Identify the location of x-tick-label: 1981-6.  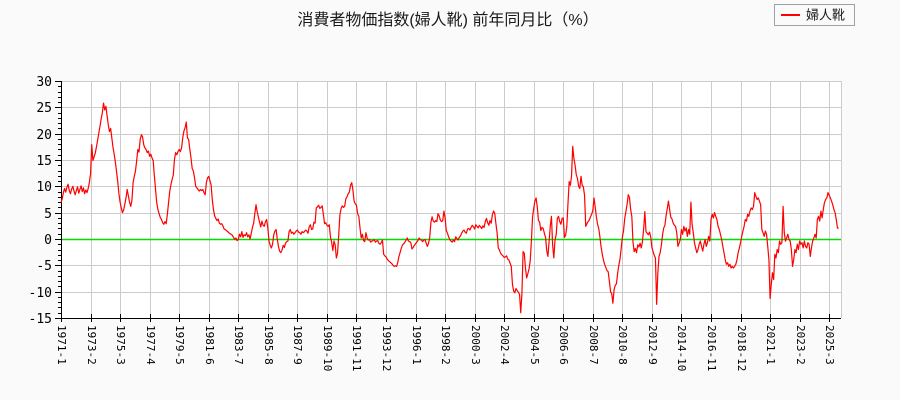
(209, 345).